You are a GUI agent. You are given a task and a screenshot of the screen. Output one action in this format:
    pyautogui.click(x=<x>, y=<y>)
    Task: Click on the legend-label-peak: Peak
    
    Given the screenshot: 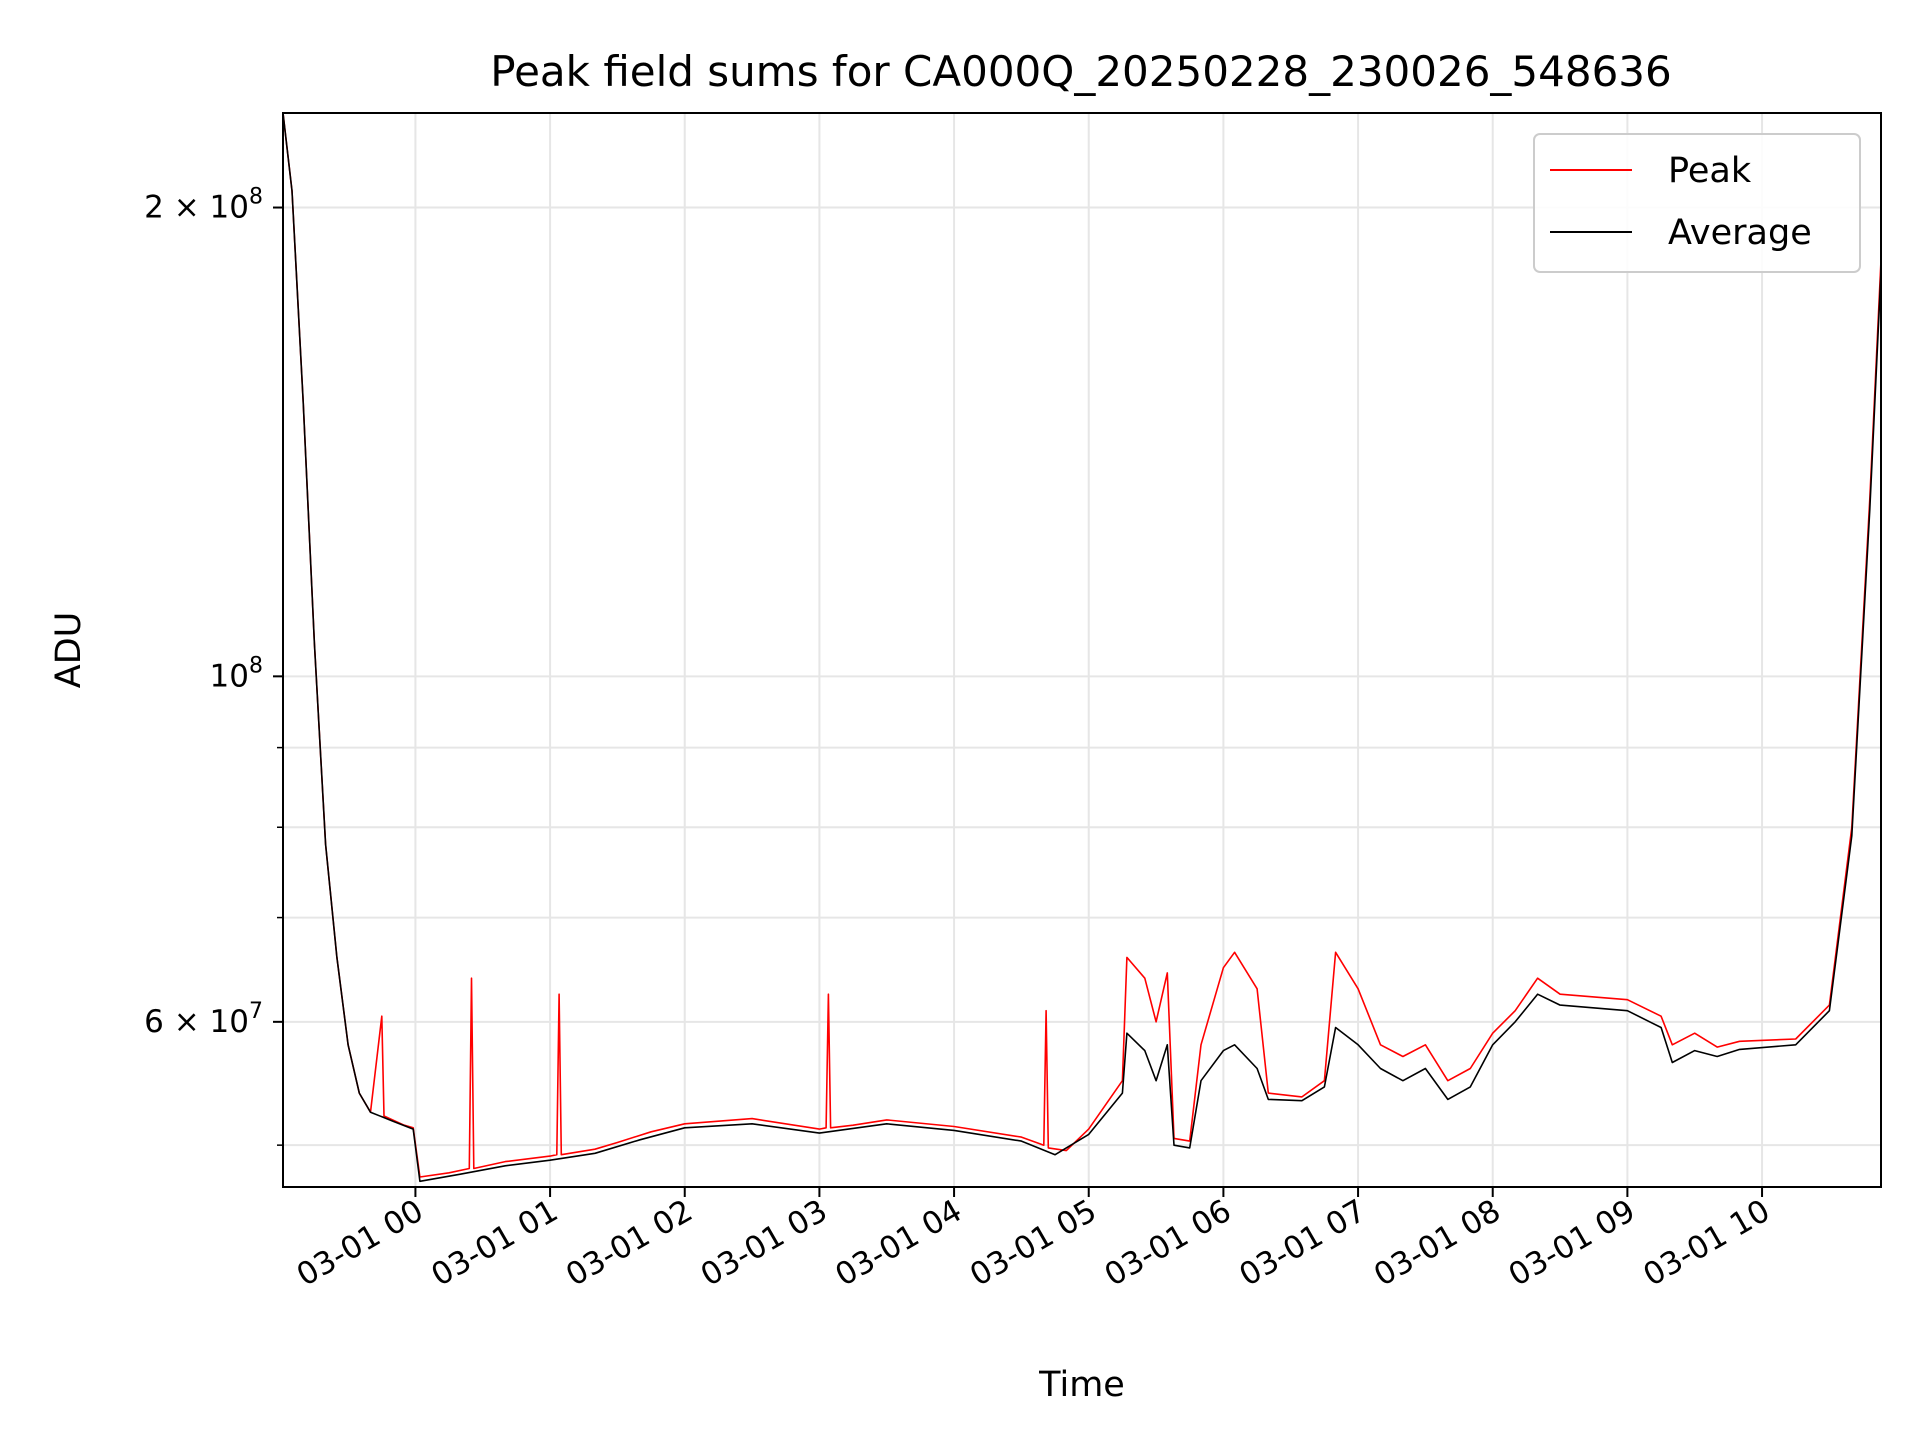 What is the action you would take?
    pyautogui.click(x=1710, y=171)
    